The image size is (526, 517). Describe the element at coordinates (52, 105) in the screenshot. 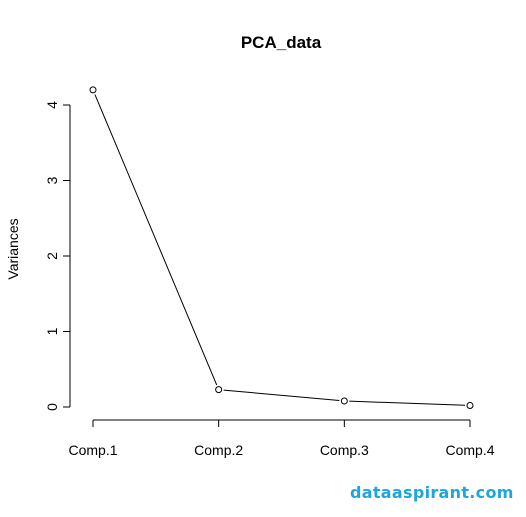

I see `y-tick-label: 4` at that location.